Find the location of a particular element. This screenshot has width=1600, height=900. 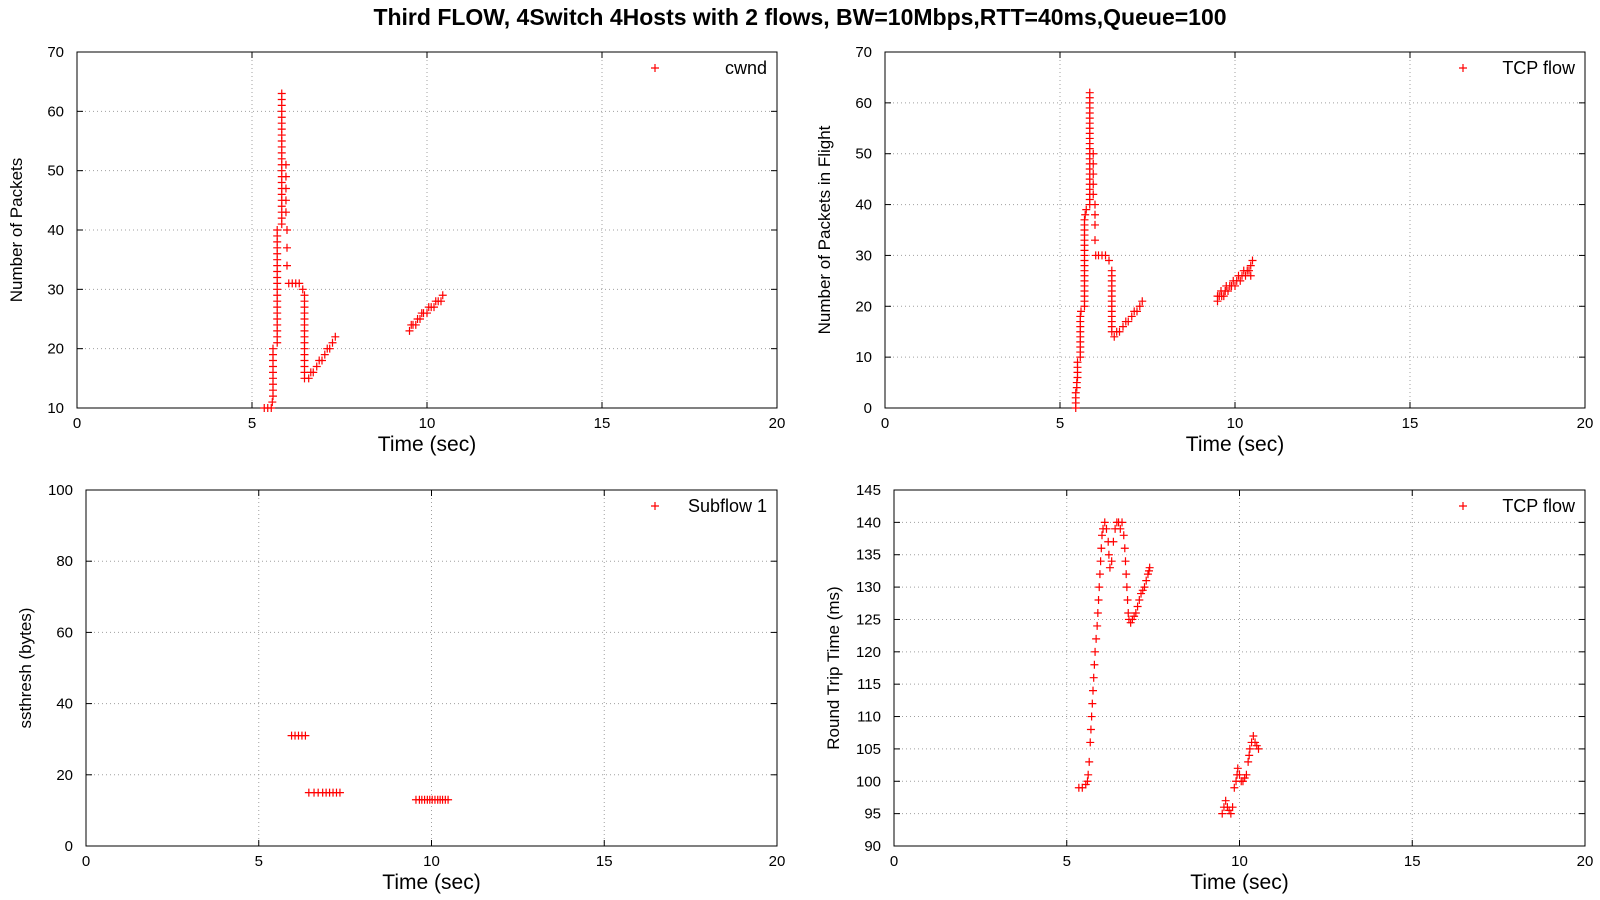

y-axis-label: Number of Packets is located at coordinates (16, 230).